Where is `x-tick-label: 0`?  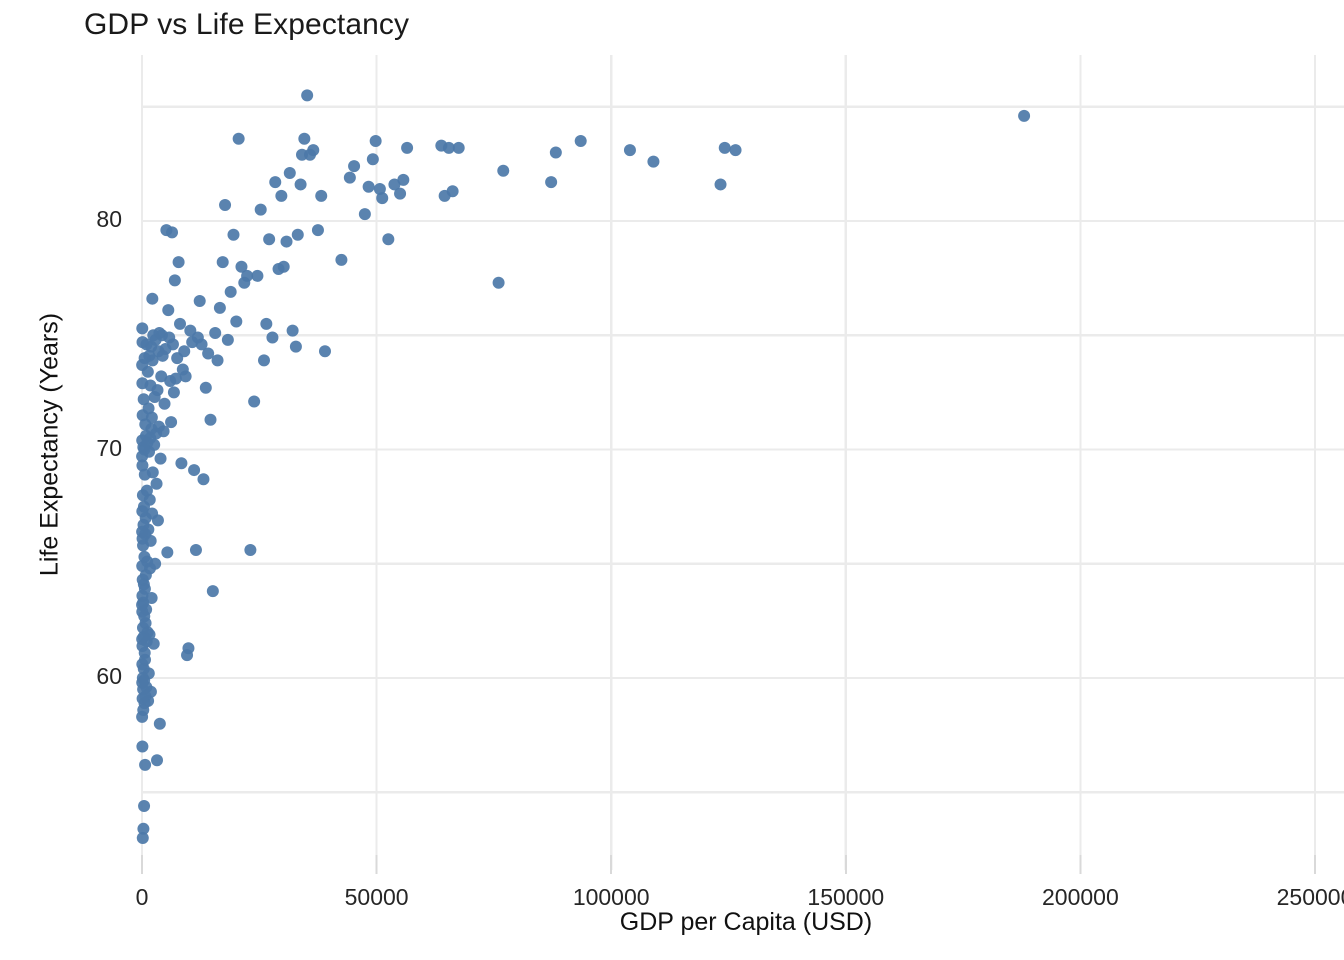 x-tick-label: 0 is located at coordinates (142, 897).